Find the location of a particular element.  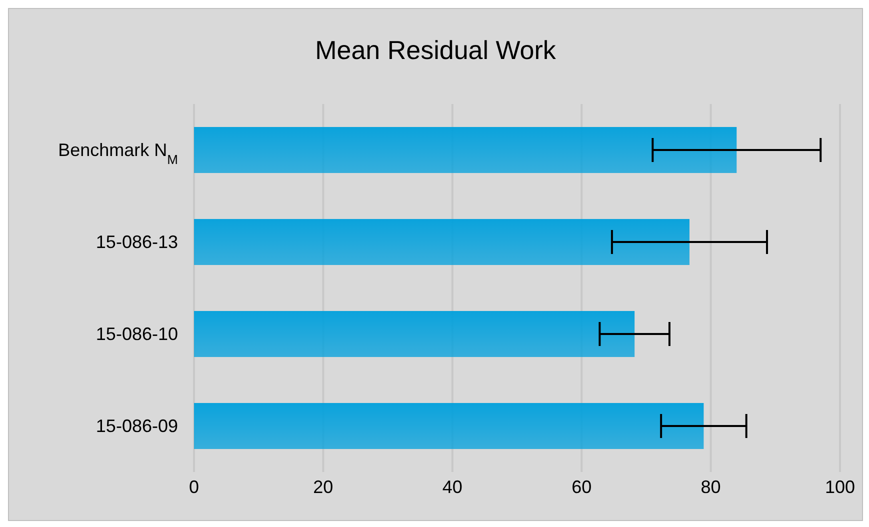

x-tick-label: 80 is located at coordinates (710, 486).